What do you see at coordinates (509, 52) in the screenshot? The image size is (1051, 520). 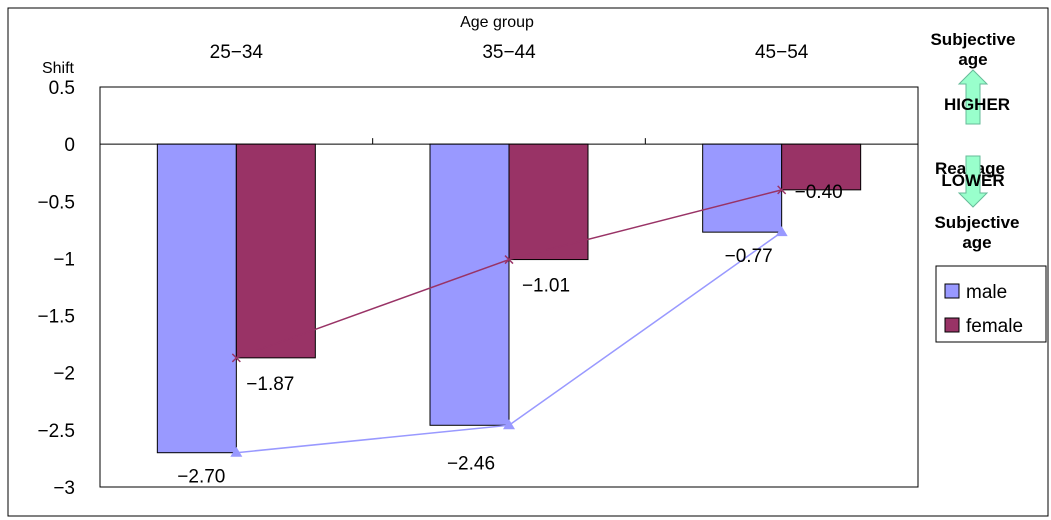 I see `x-tick-label: 35−44` at bounding box center [509, 52].